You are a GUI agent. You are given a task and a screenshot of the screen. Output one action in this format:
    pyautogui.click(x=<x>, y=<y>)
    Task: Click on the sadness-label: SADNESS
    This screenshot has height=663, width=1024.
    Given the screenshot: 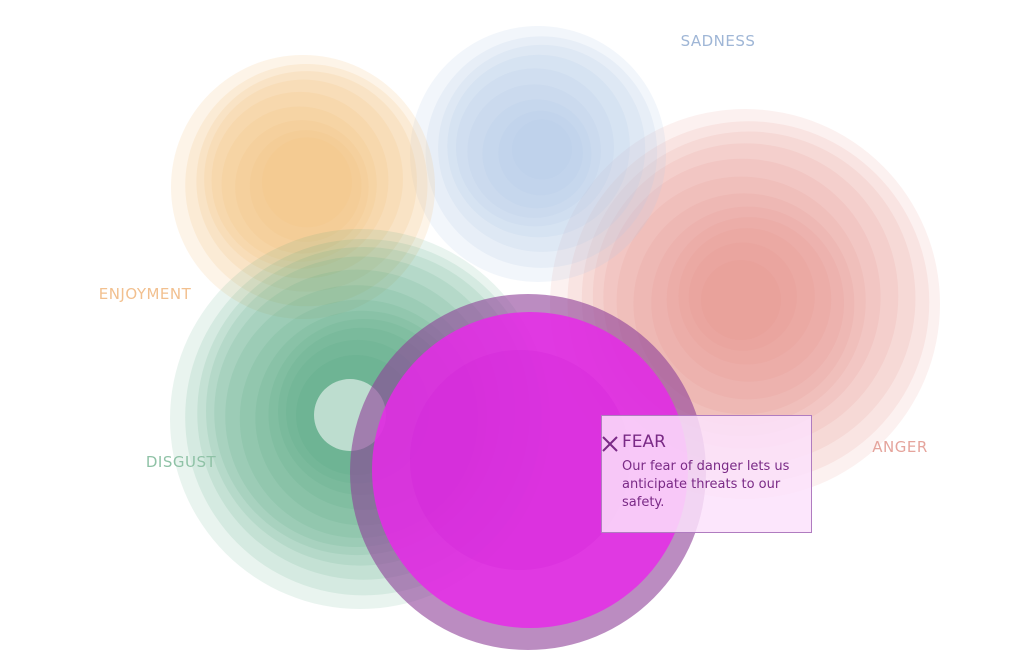 What is the action you would take?
    pyautogui.click(x=718, y=41)
    